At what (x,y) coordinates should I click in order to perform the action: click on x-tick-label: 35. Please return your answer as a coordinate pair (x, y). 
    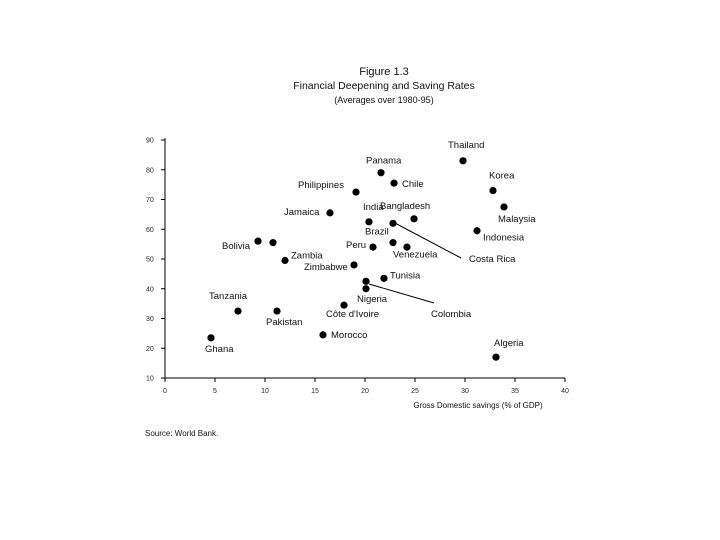
    Looking at the image, I should click on (515, 391).